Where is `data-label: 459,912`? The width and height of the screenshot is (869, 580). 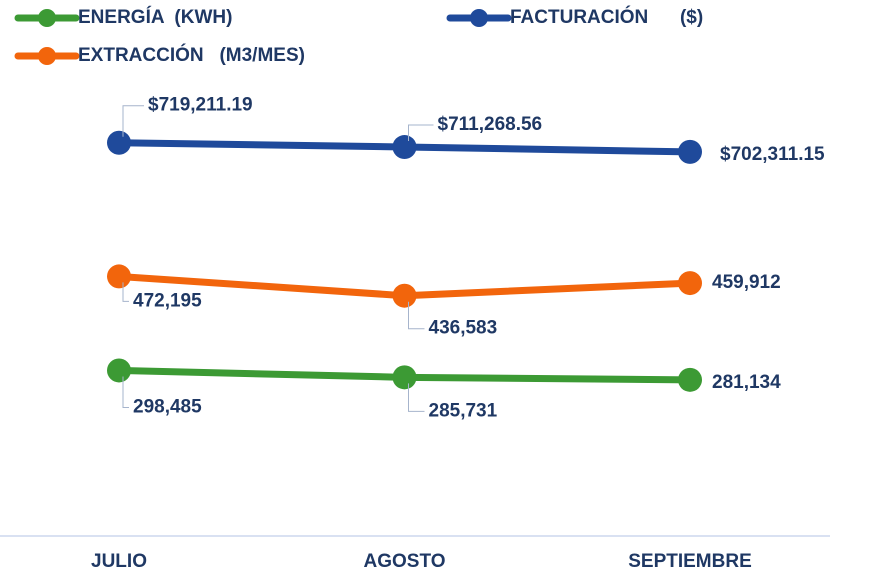 data-label: 459,912 is located at coordinates (746, 282).